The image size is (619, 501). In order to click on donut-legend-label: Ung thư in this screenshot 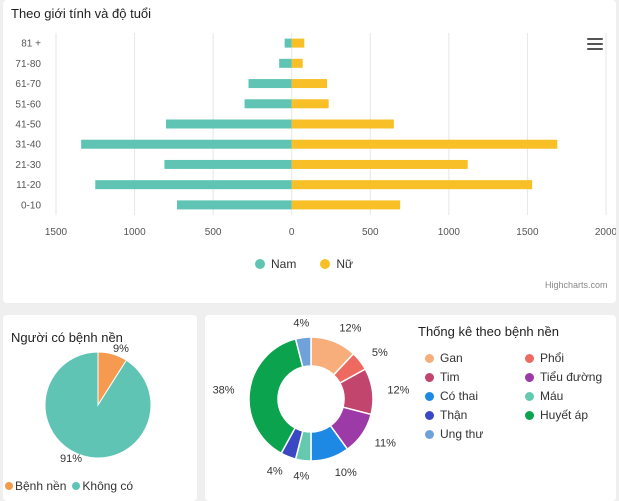, I will do `click(462, 434)`.